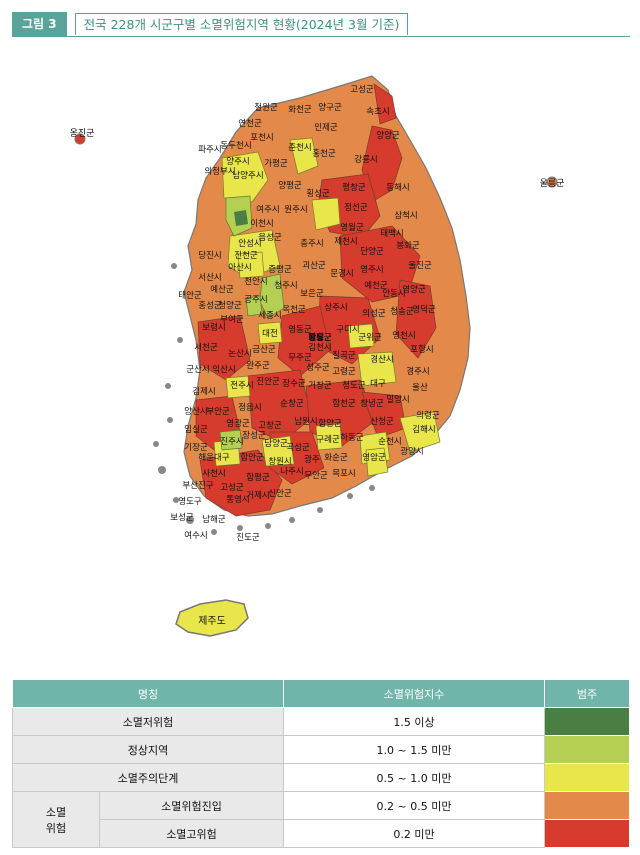 Image resolution: width=640 pixels, height=855 pixels. Describe the element at coordinates (314, 265) in the screenshot. I see `region-label: 괴산군` at that location.